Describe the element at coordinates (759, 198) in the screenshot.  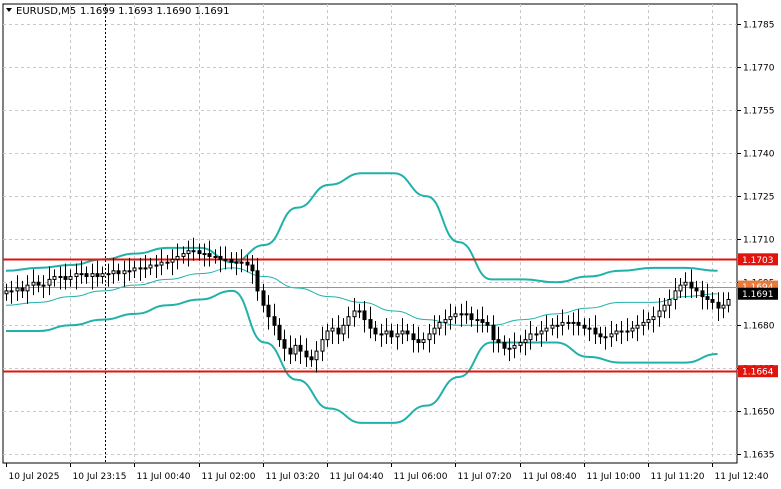
I see `y-tick-label: 1.1725` at that location.